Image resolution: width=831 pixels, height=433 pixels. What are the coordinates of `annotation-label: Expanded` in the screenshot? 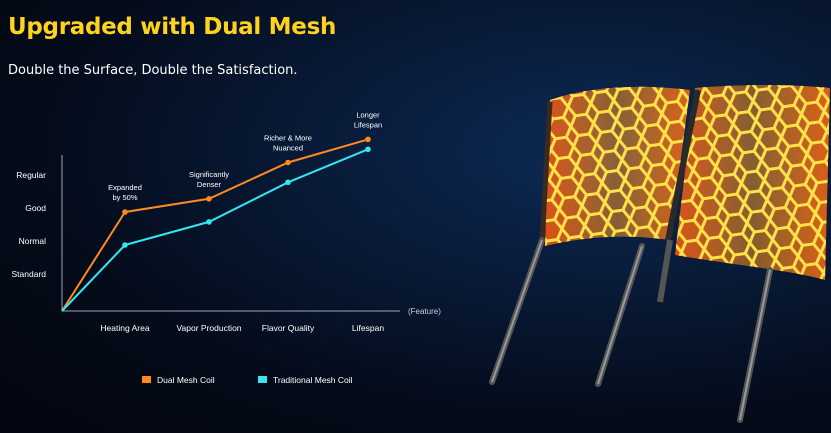 It's located at (125, 187).